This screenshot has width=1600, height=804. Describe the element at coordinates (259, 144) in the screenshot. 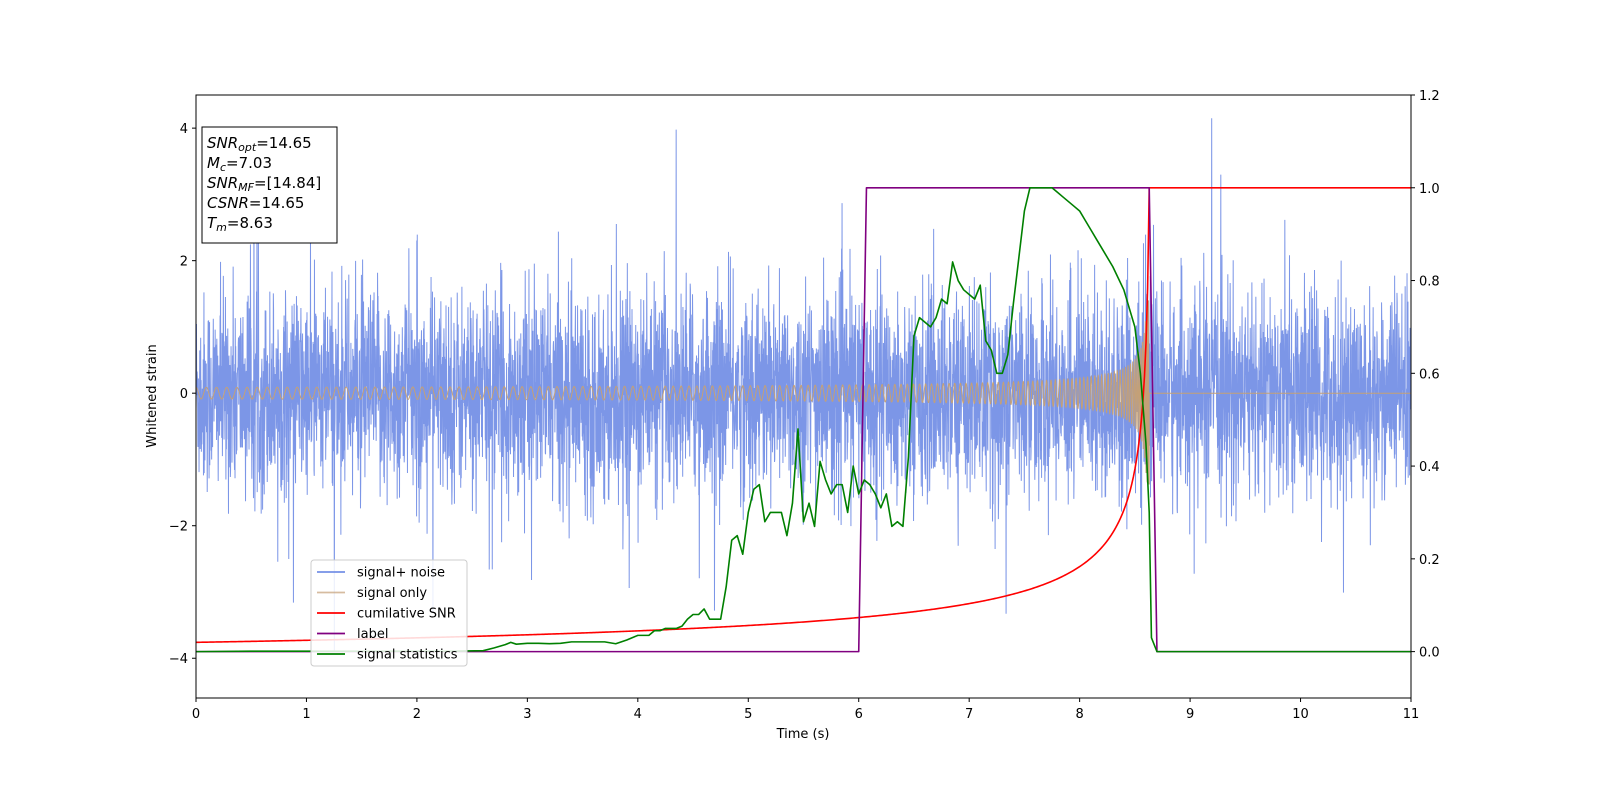

I see `info-box-line: SNRopt=14.65` at that location.